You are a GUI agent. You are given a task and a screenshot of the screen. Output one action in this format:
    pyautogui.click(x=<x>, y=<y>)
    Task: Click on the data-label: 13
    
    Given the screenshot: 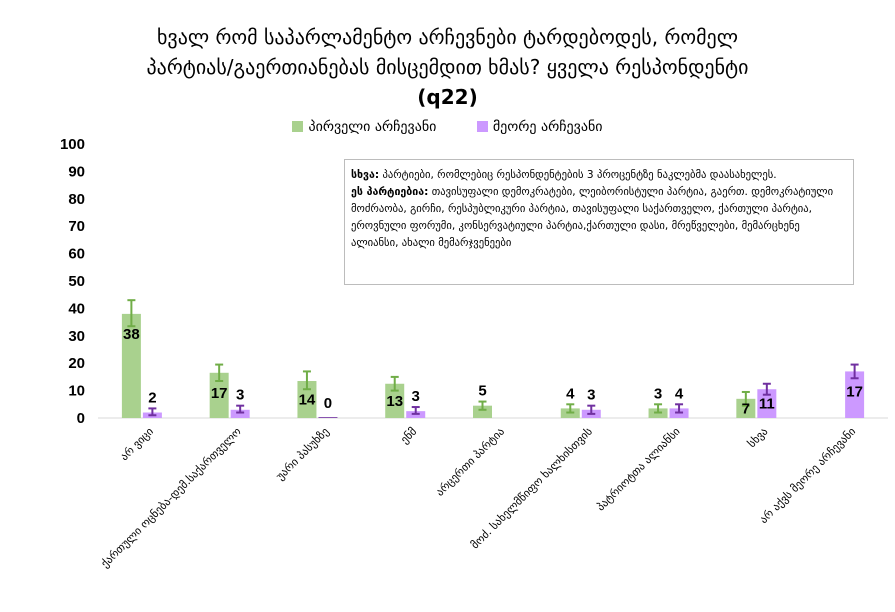 What is the action you would take?
    pyautogui.click(x=394, y=401)
    